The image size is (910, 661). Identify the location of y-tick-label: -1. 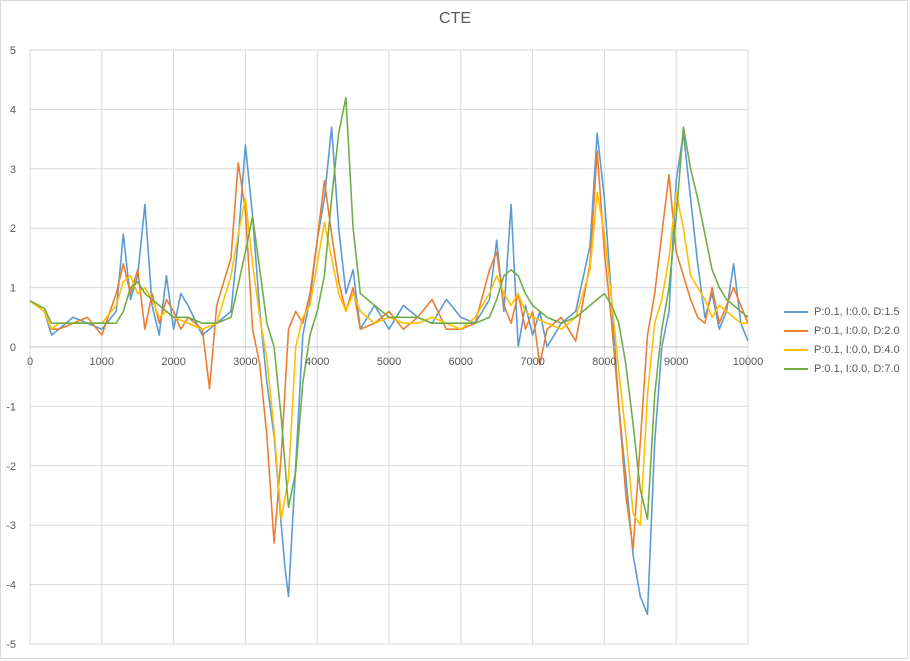
(11, 407).